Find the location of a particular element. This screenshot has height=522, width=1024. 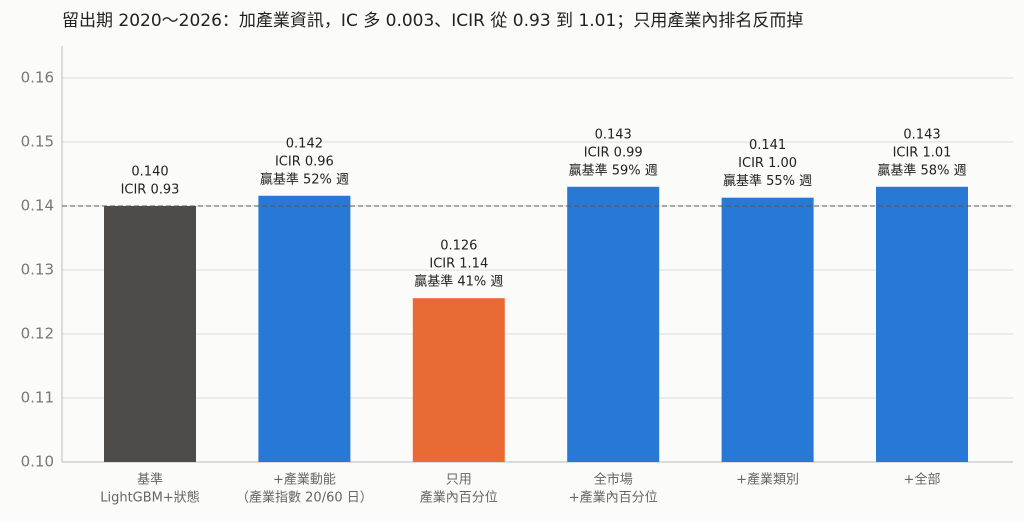

x-tick-label: 全市場 is located at coordinates (613, 480).